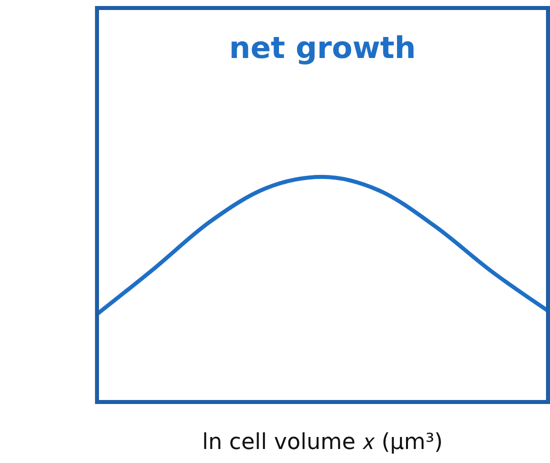 This screenshot has height=463, width=550. What do you see at coordinates (322, 442) in the screenshot?
I see `x-axis-title: ln cell volume 𝑥 (μm³)` at bounding box center [322, 442].